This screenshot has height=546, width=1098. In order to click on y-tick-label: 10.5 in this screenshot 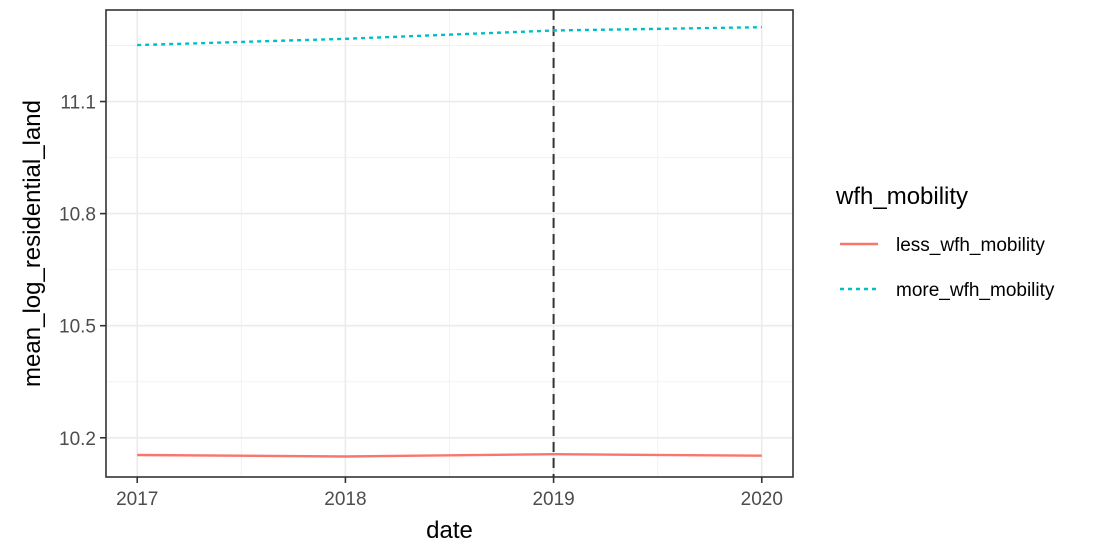, I will do `click(77, 327)`.